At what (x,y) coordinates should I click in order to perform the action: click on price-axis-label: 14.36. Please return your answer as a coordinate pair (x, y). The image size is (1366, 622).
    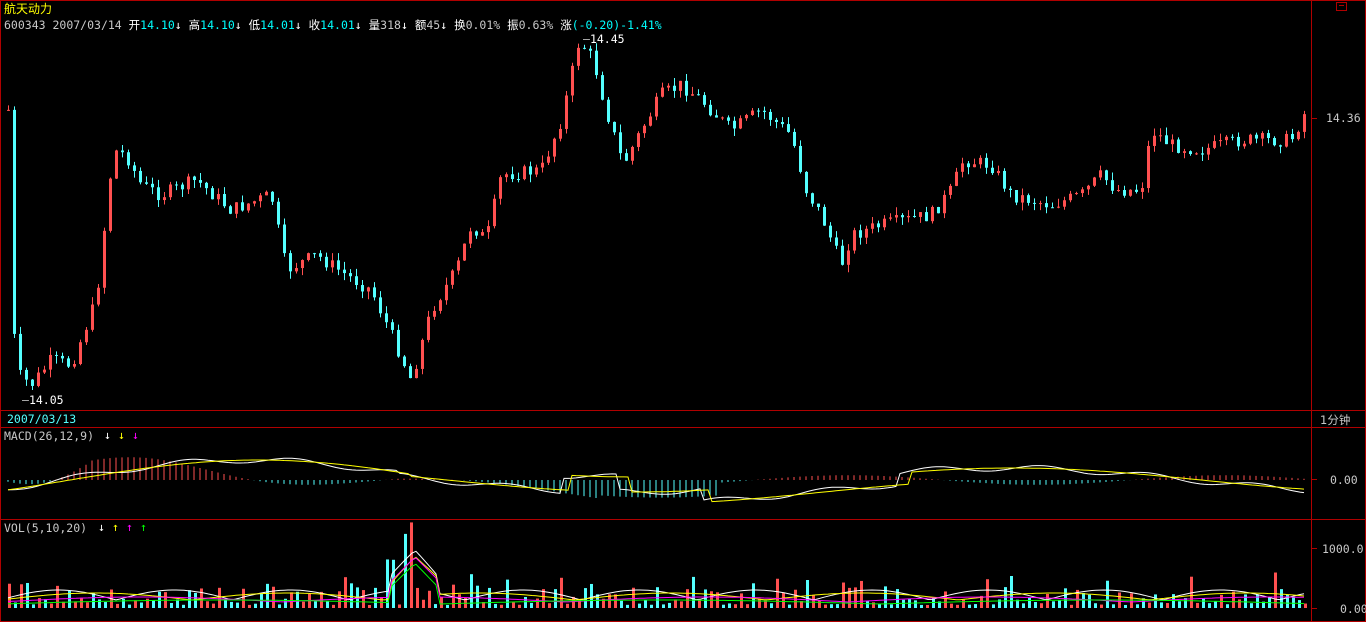
    Looking at the image, I should click on (1343, 118).